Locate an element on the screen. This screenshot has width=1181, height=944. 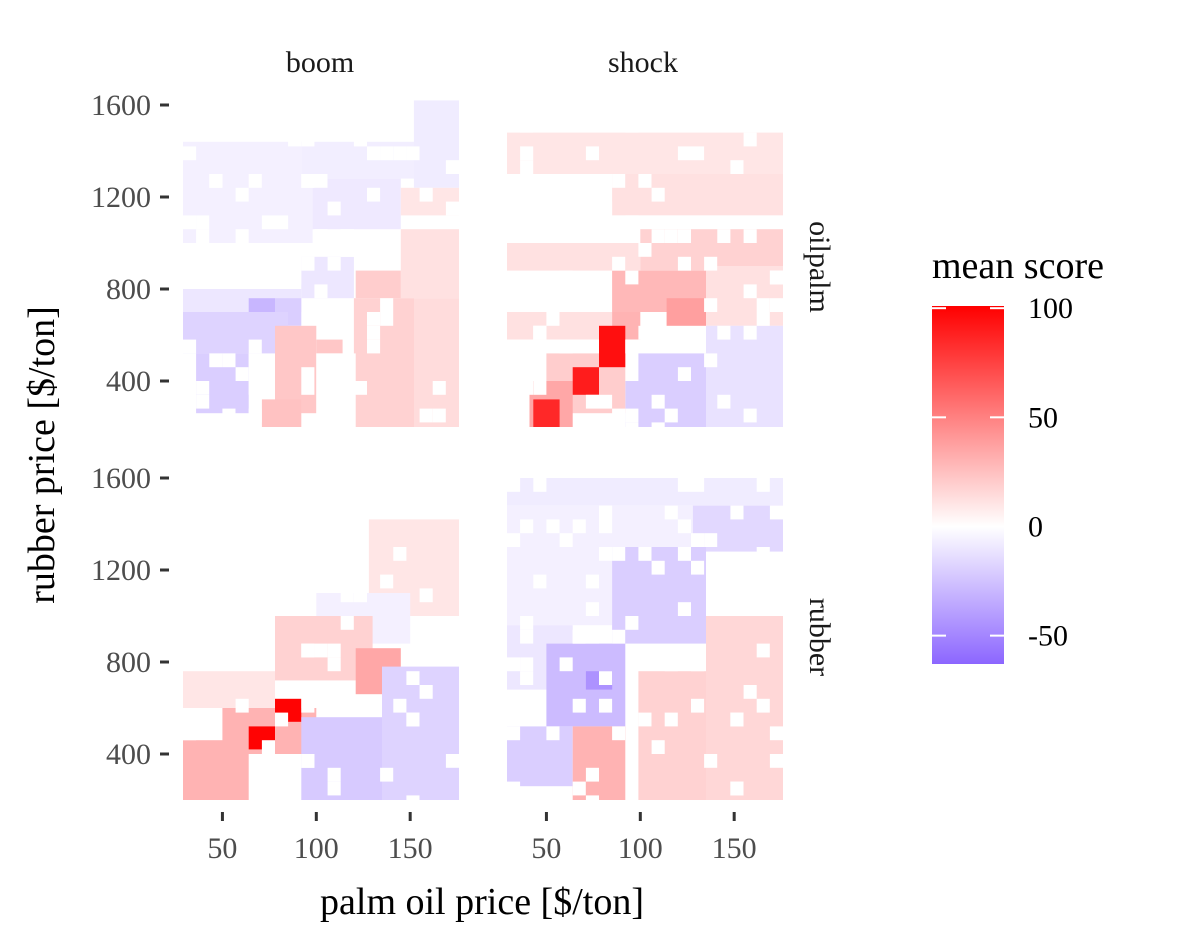
legend-tick-label: 50 is located at coordinates (1043, 417).